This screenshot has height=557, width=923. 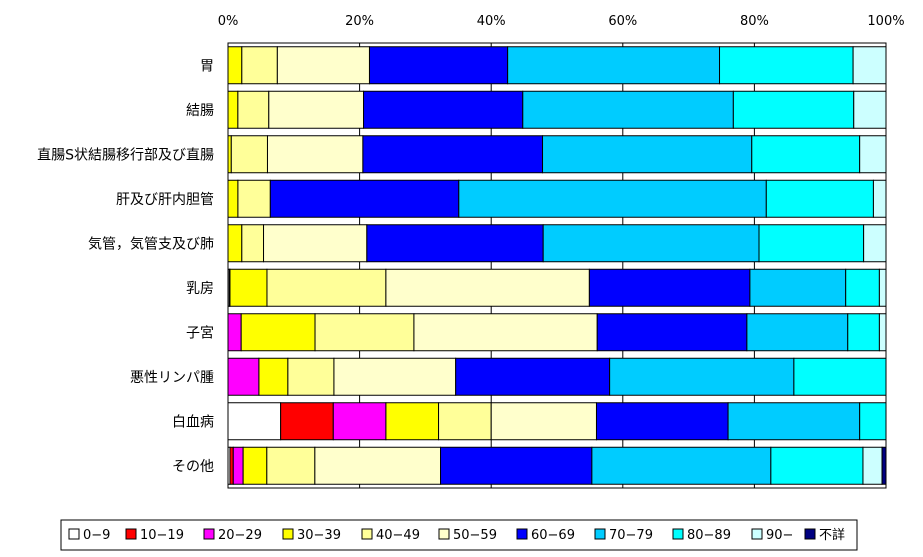 I want to click on legend-label: 0−9, so click(x=96, y=535).